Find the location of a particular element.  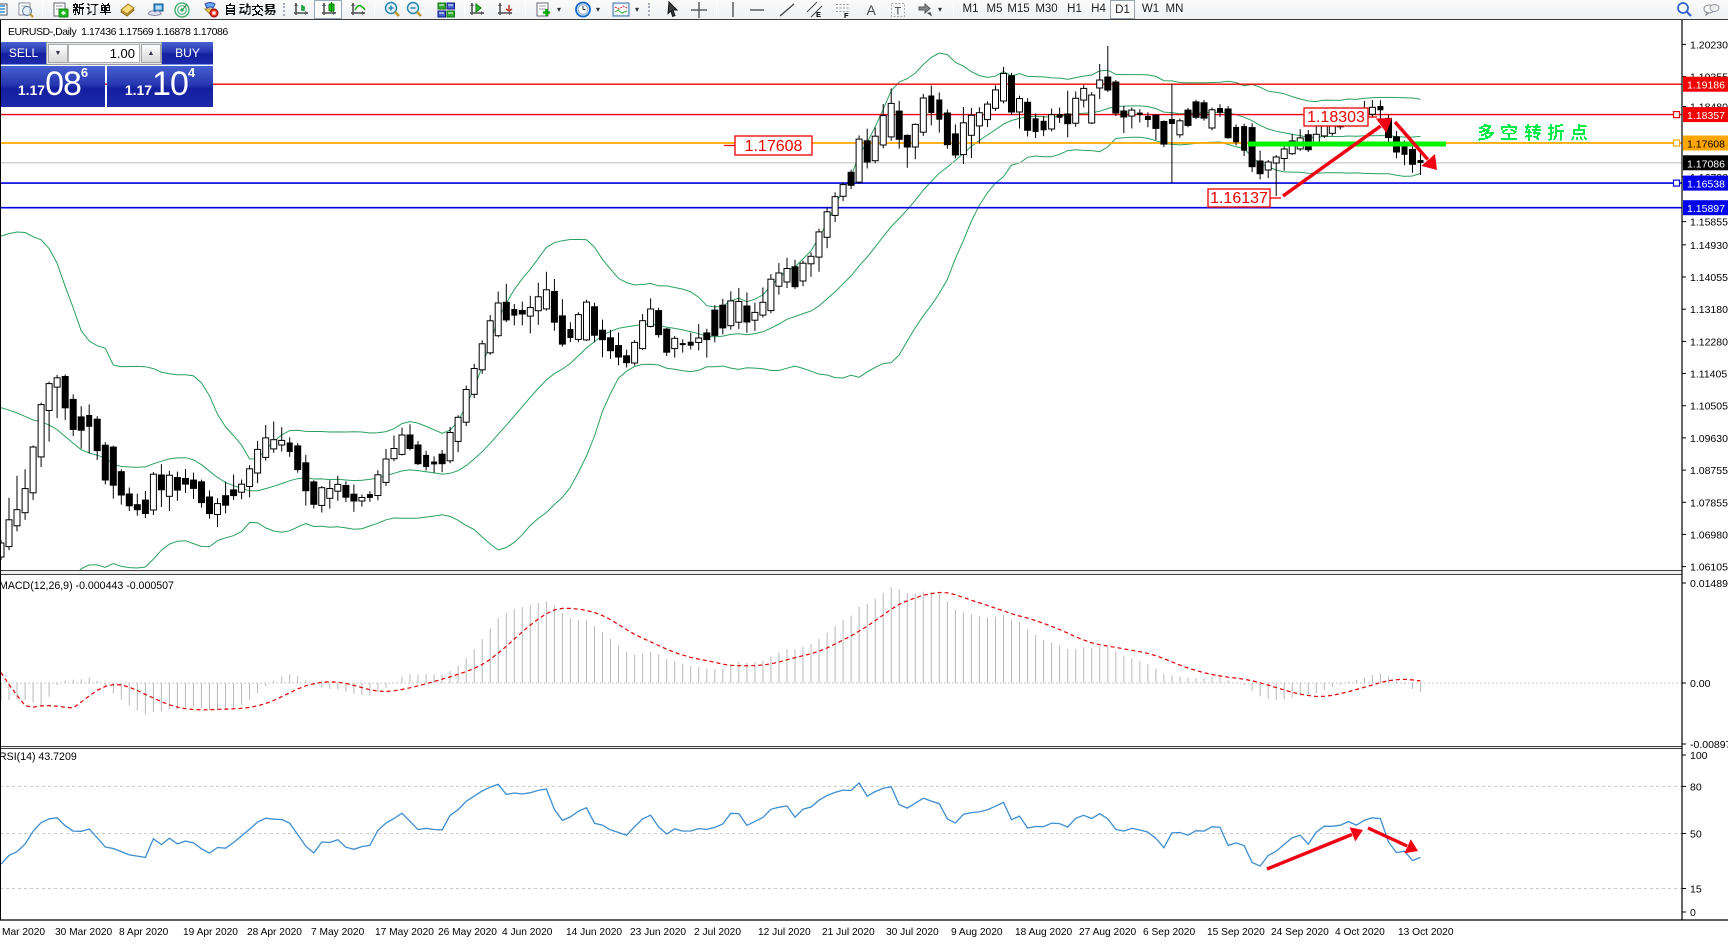

svg-text: 80 is located at coordinates (1696, 787).